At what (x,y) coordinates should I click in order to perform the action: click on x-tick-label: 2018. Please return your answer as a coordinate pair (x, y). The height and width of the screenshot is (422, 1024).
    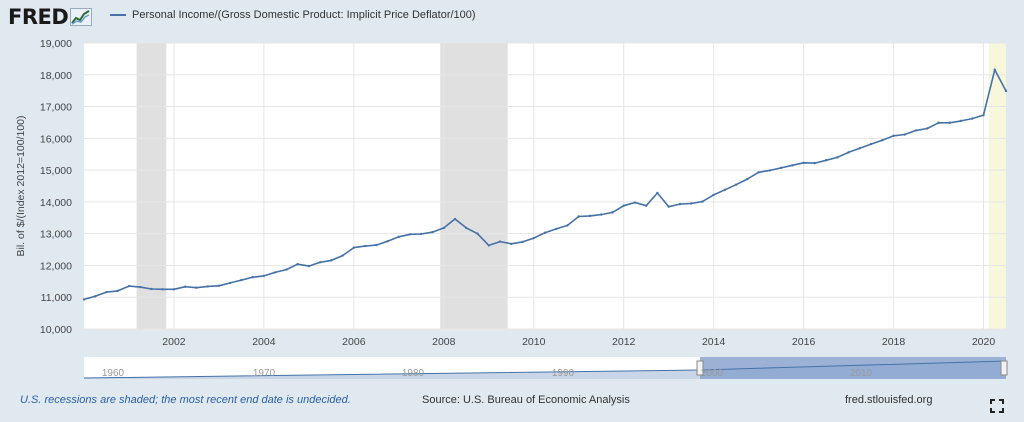
    Looking at the image, I should click on (894, 342).